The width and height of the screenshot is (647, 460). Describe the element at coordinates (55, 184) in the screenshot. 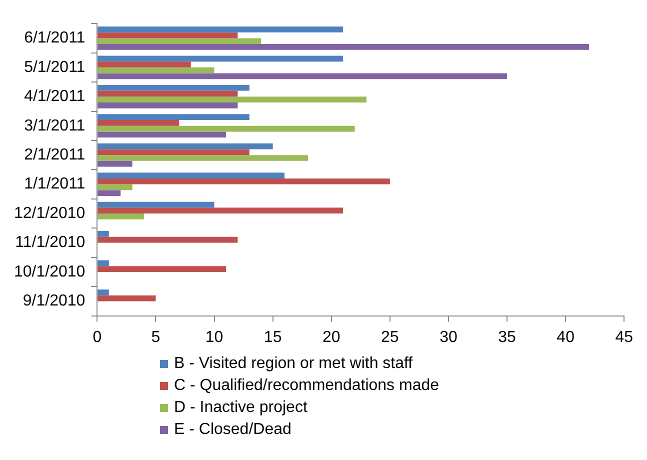

I see `y-tick-label: 1/1/2011` at that location.